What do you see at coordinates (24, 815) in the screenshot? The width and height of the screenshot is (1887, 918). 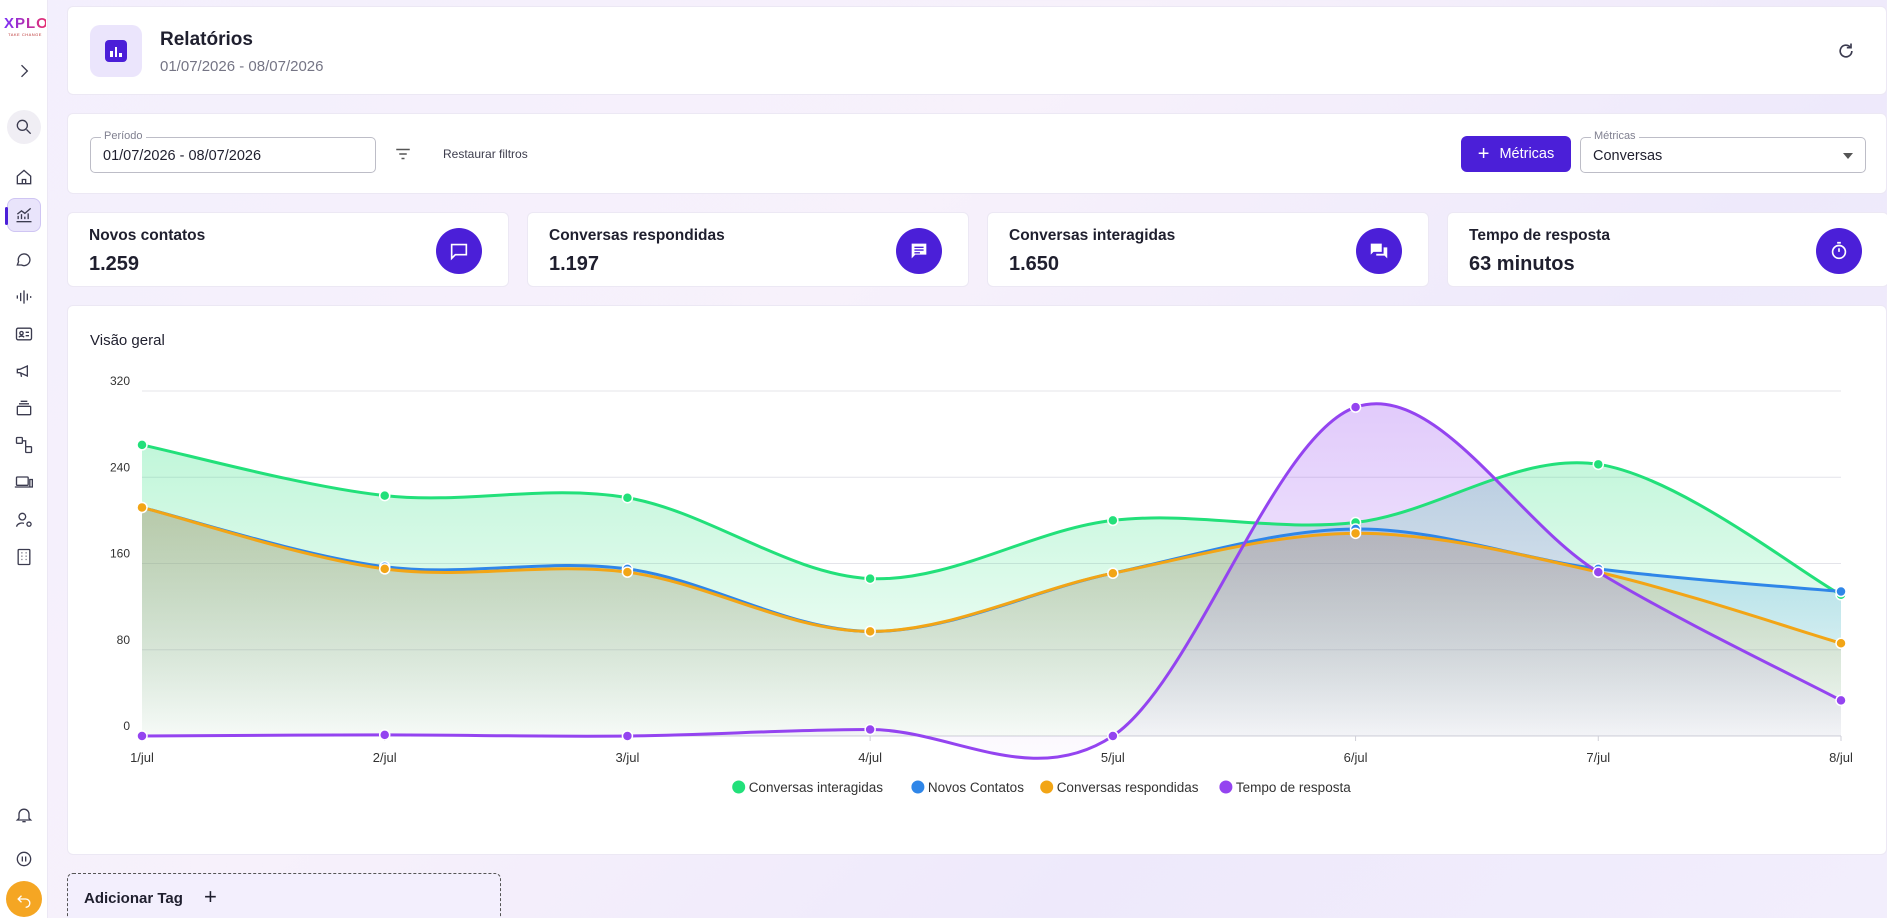 I see `bell-icon` at bounding box center [24, 815].